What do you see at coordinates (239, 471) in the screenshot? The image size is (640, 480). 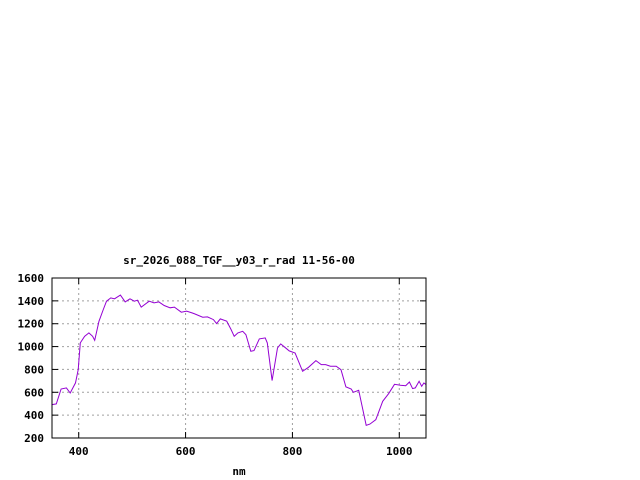 I see `x-axis-label: nm` at bounding box center [239, 471].